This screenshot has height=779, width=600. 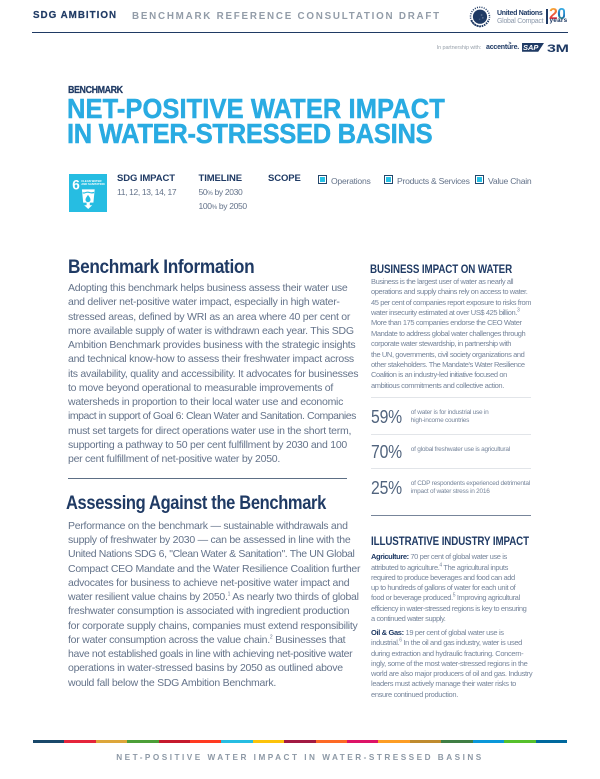 What do you see at coordinates (91, 180) in the screenshot?
I see `svg-text: CLEAN WATER` at bounding box center [91, 180].